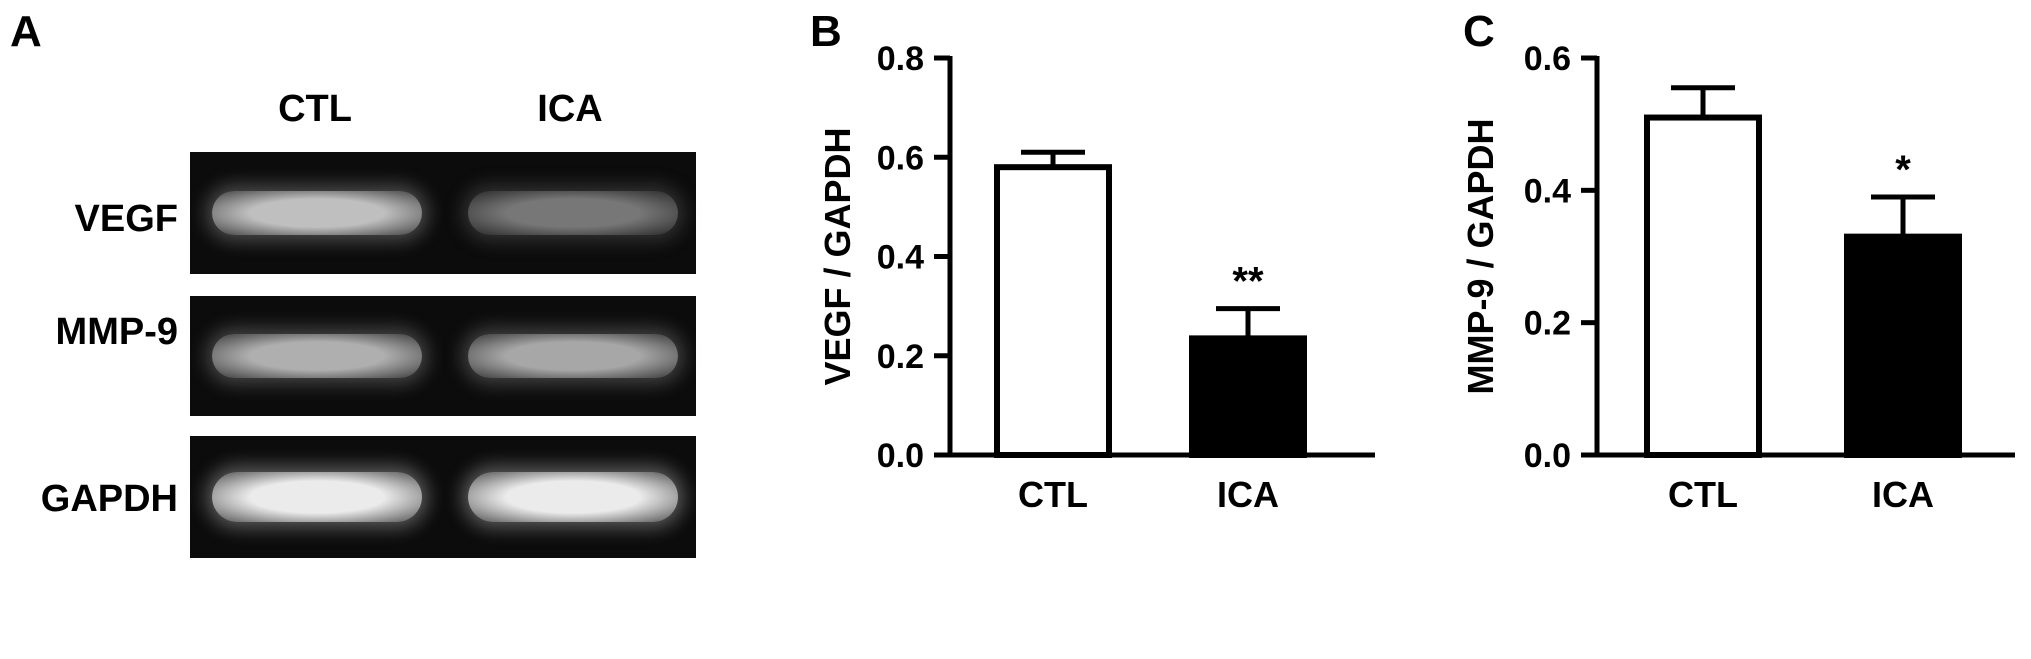 The width and height of the screenshot is (2031, 659). What do you see at coordinates (900, 357) in the screenshot?
I see `chart-b-y-tick-label: 0.2` at bounding box center [900, 357].